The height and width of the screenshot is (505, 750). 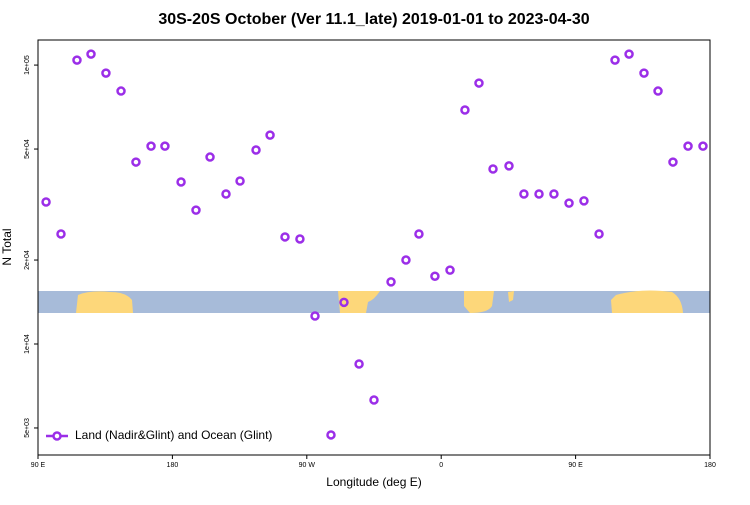 What do you see at coordinates (27, 65) in the screenshot?
I see `y-tick-label: 1e+05` at bounding box center [27, 65].